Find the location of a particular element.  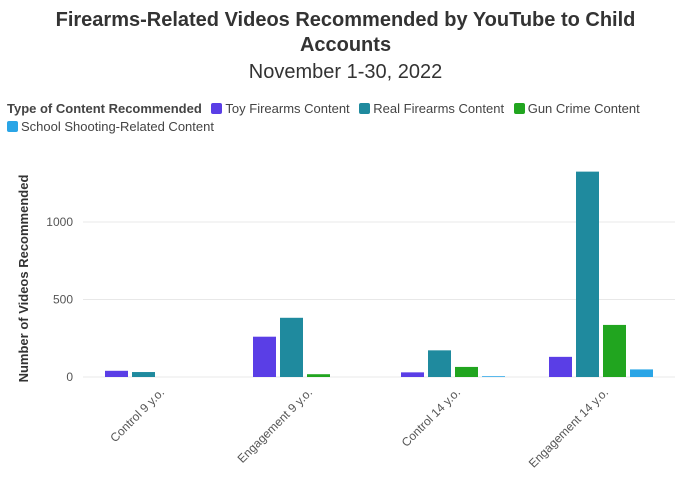

legend-title: Type of Content Recommended is located at coordinates (104, 108).